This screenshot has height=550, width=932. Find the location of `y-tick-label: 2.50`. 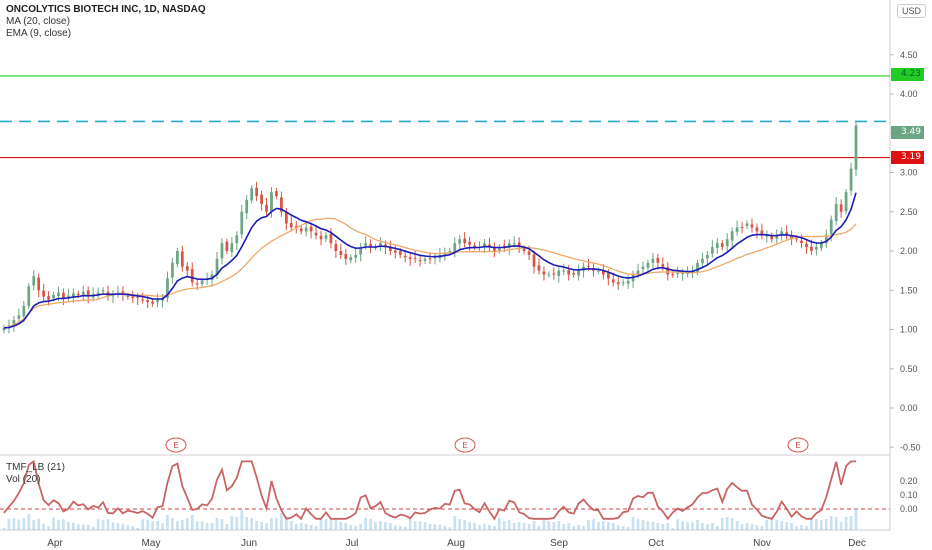

y-tick-label: 2.50 is located at coordinates (909, 212).